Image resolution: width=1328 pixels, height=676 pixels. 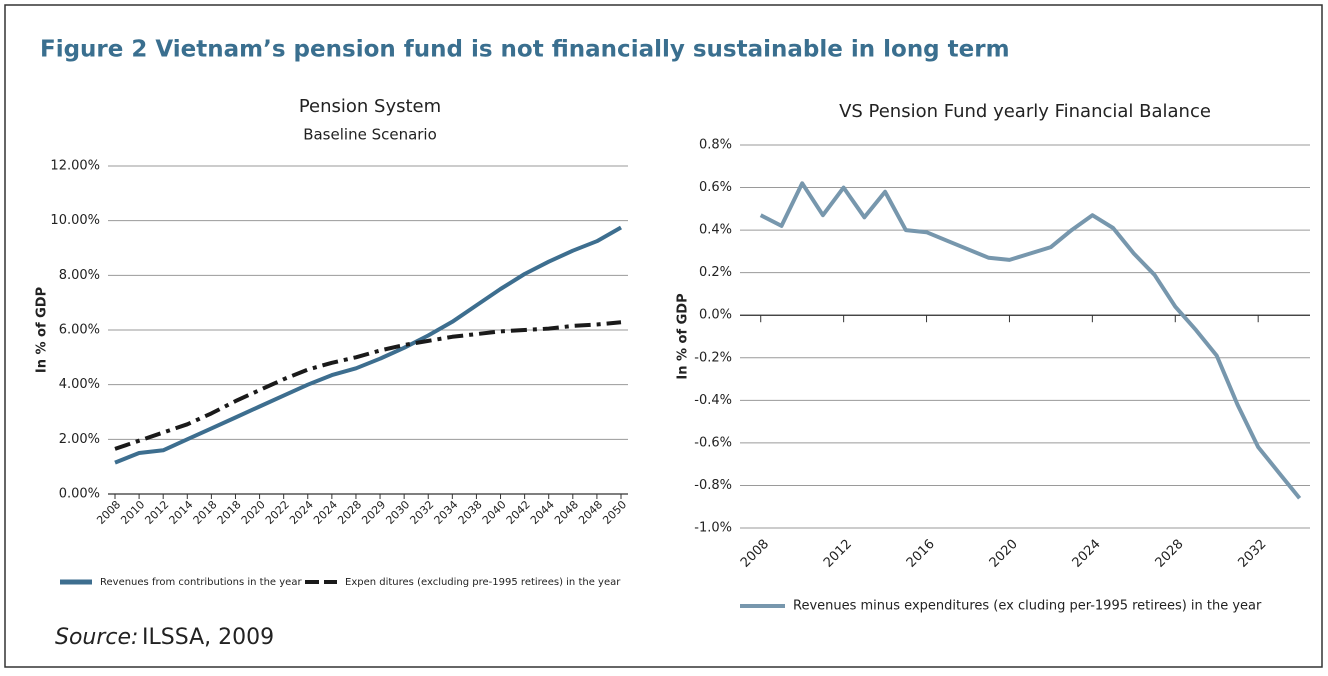 I want to click on x-tick-label: 2034, so click(x=446, y=512).